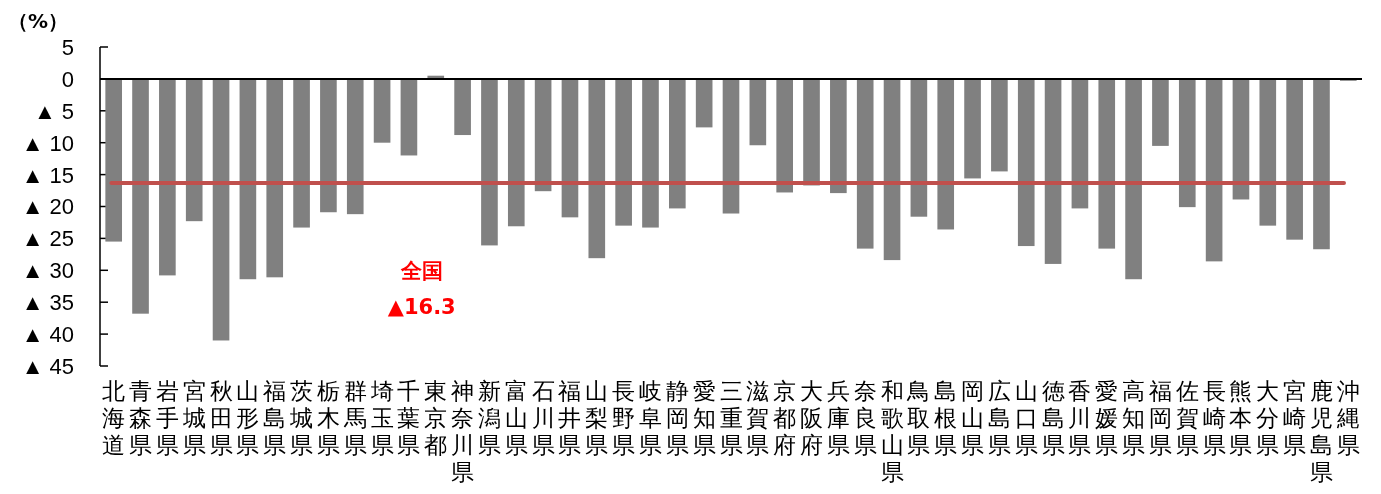 The image size is (1381, 494). Describe the element at coordinates (624, 417) in the screenshot. I see `x-tick-label: 長野県` at that location.